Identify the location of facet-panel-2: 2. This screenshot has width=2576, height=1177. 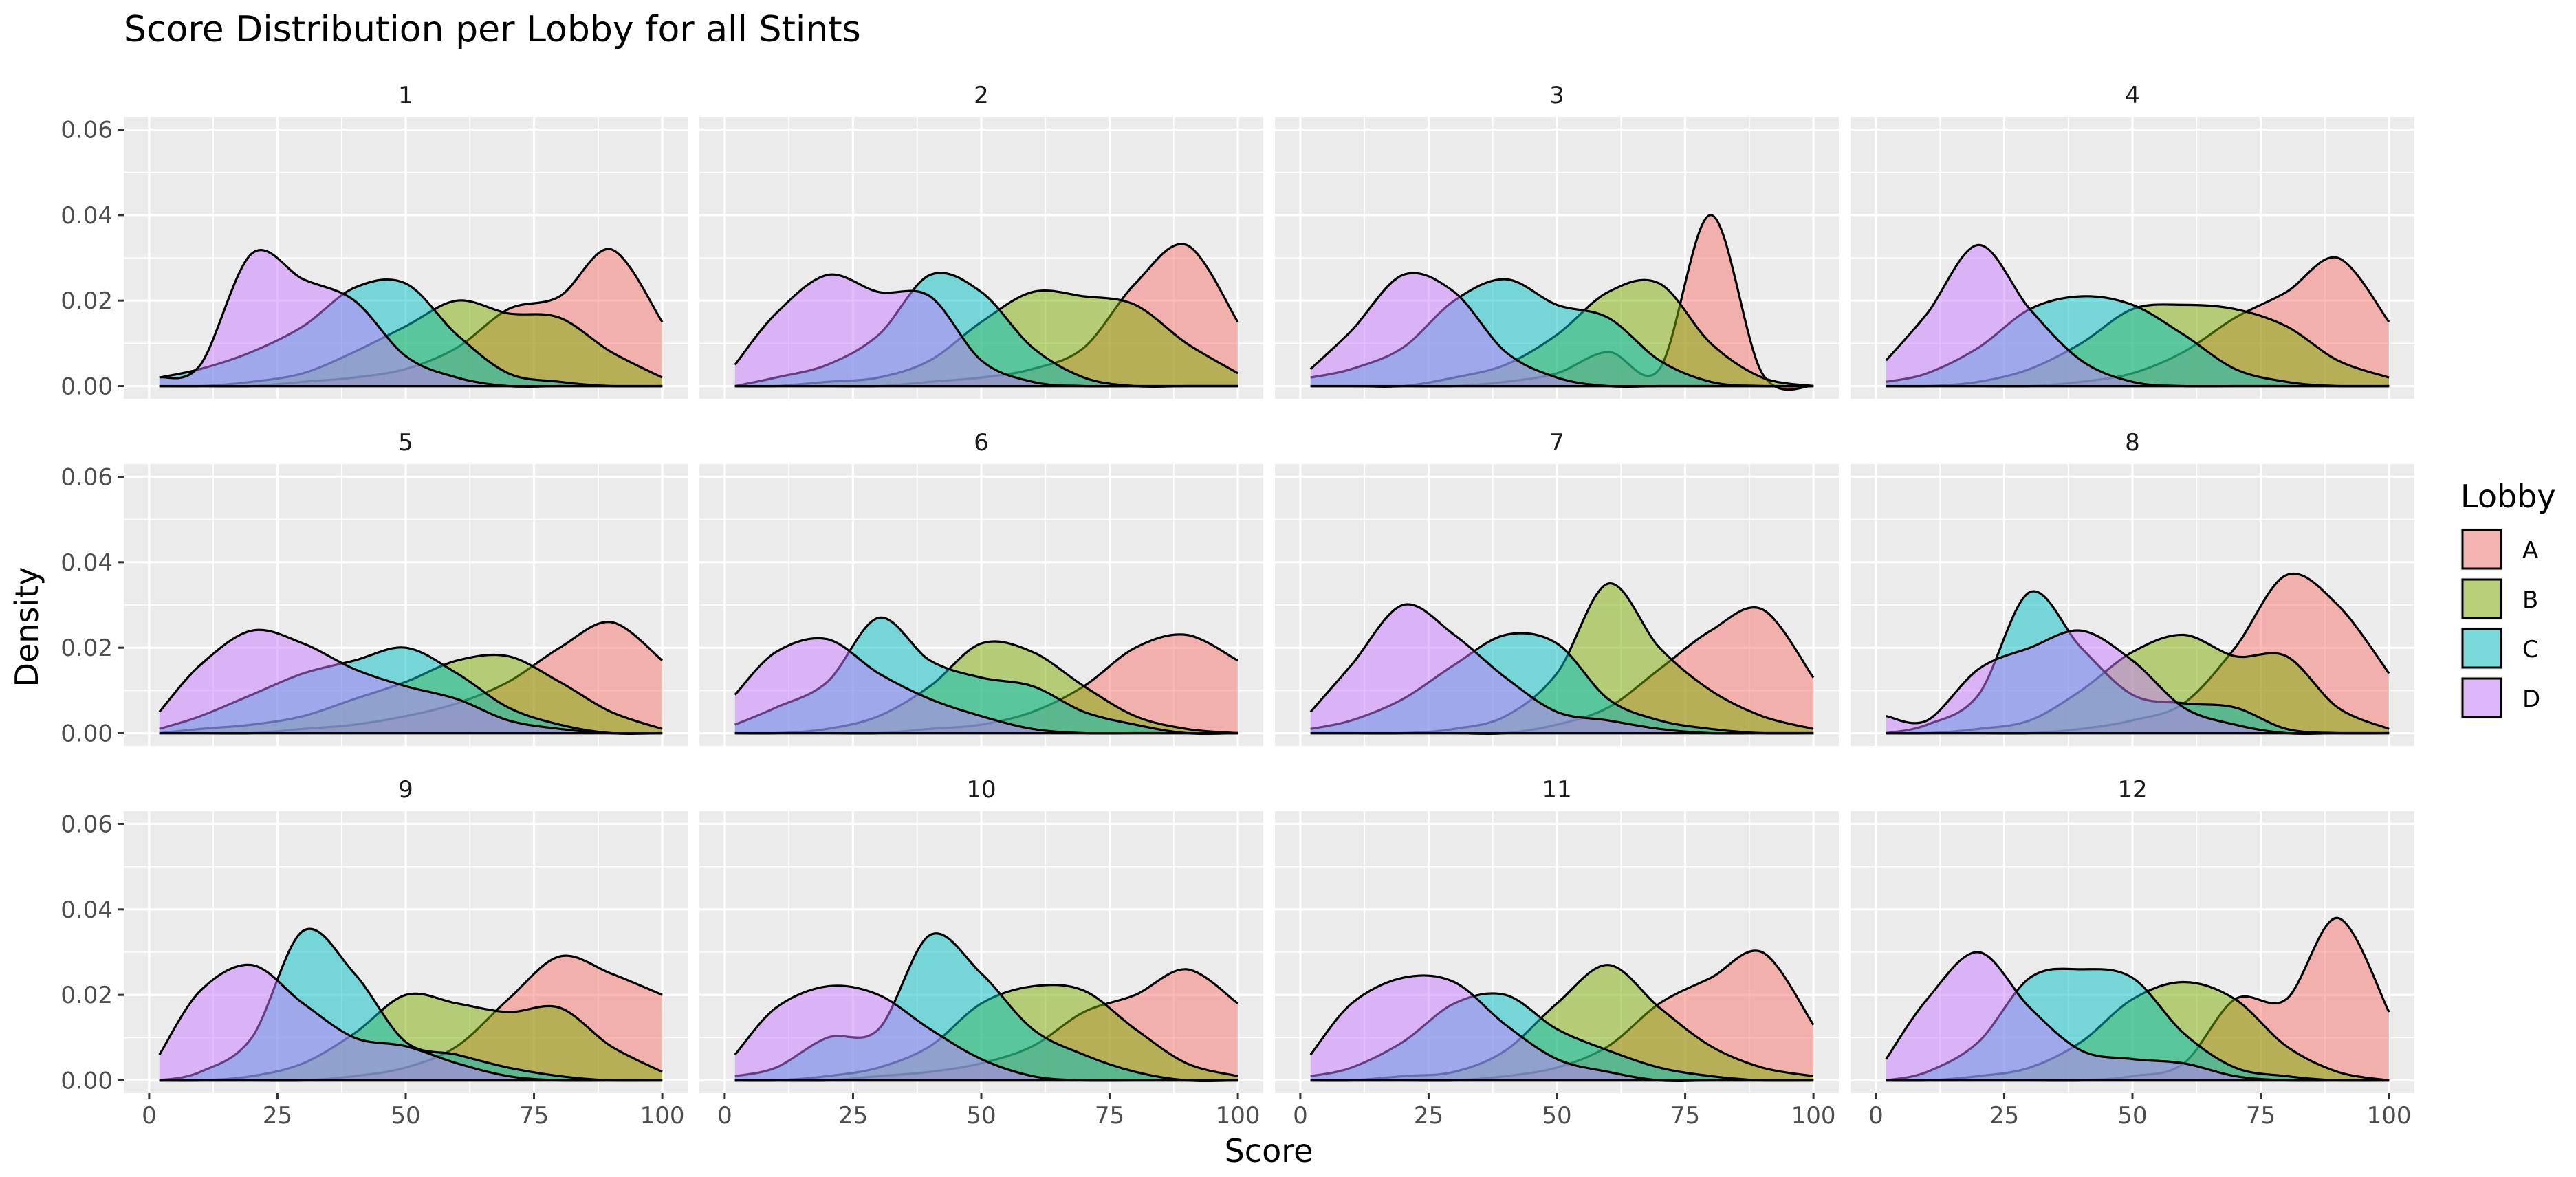
(981, 237).